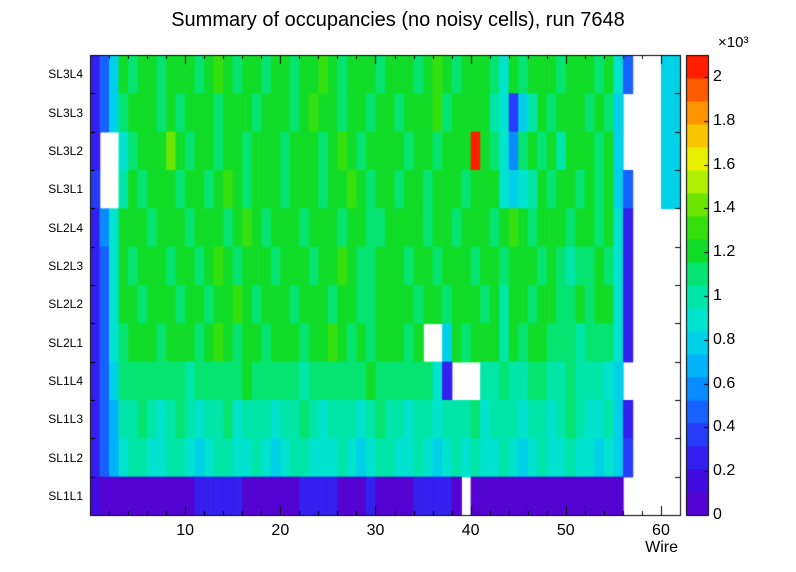 The width and height of the screenshot is (796, 572). What do you see at coordinates (65, 342) in the screenshot?
I see `row-label: SL2L1` at bounding box center [65, 342].